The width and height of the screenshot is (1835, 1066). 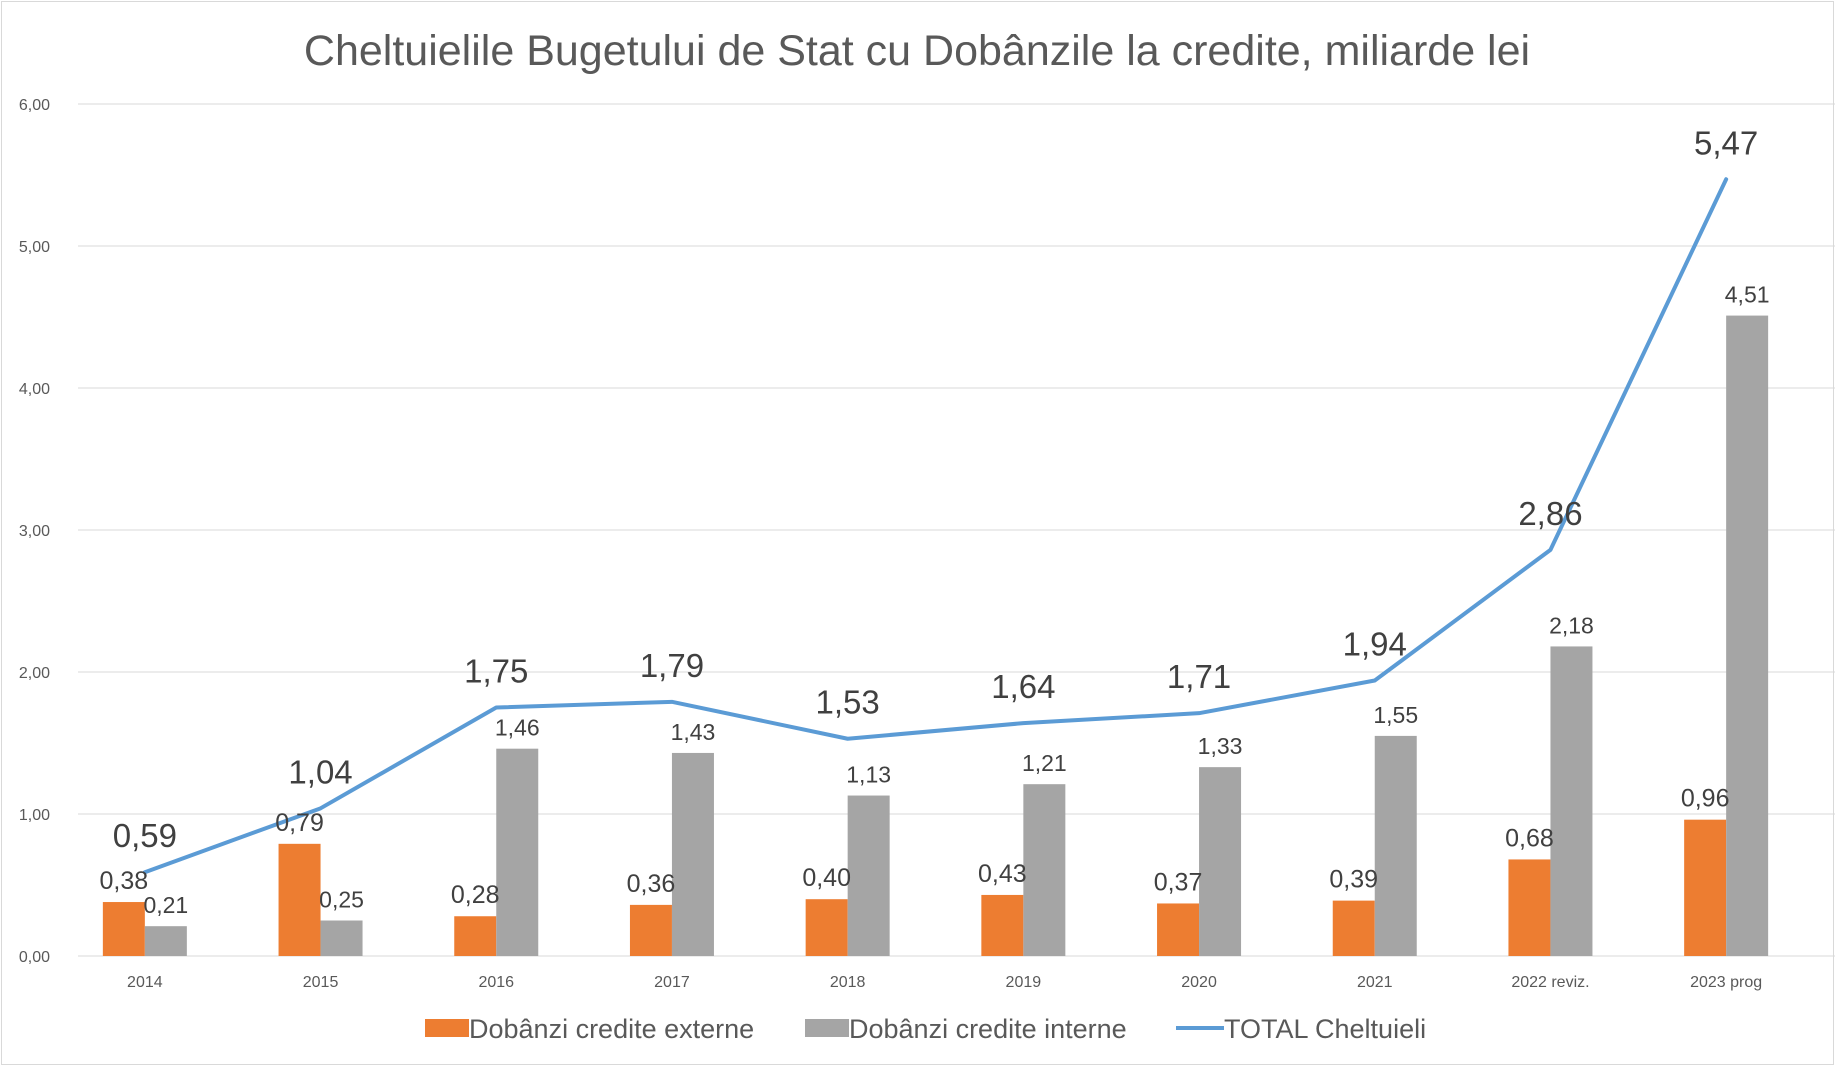 What do you see at coordinates (988, 1029) in the screenshot?
I see `legend-label-interne: Dobânzi credite interne` at bounding box center [988, 1029].